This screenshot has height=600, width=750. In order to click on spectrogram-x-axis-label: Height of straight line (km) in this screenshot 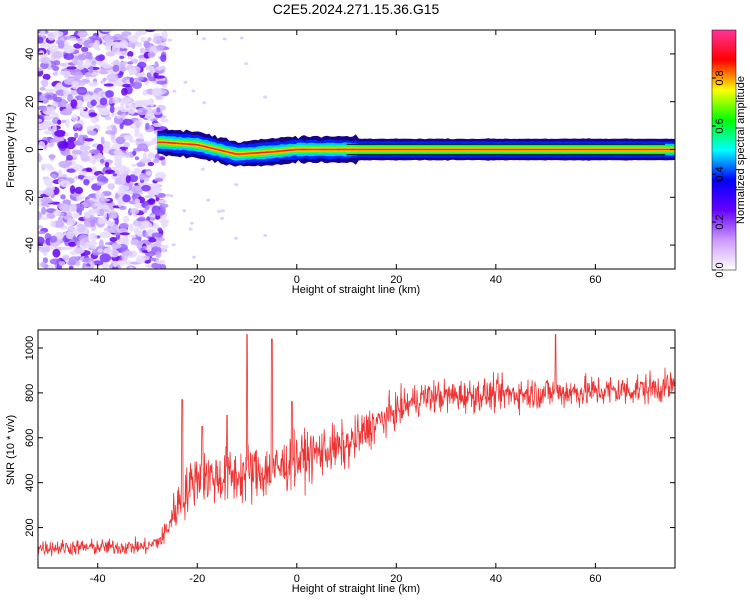, I will do `click(356, 290)`.